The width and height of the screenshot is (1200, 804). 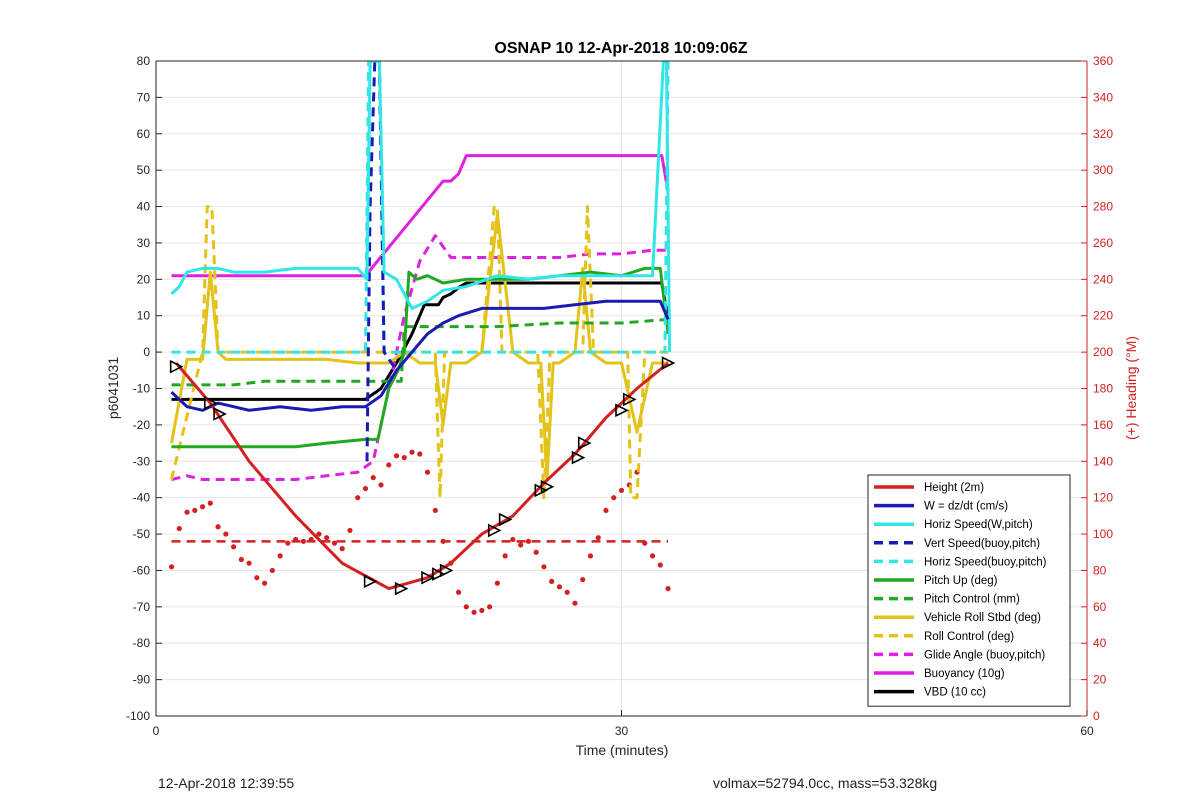 I want to click on y-axis-label: p6041031, so click(x=113, y=388).